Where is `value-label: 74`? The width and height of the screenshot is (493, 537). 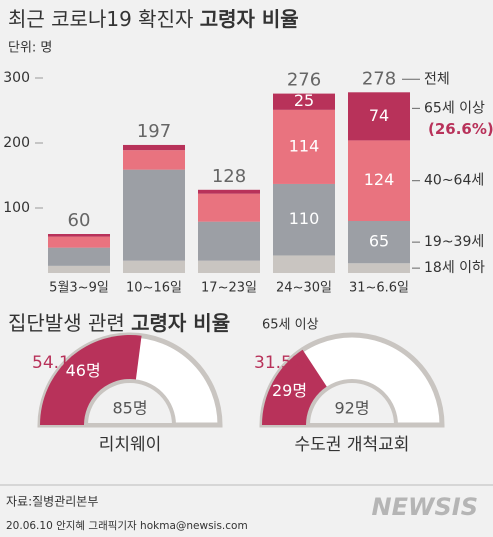
value-label: 74 is located at coordinates (379, 115).